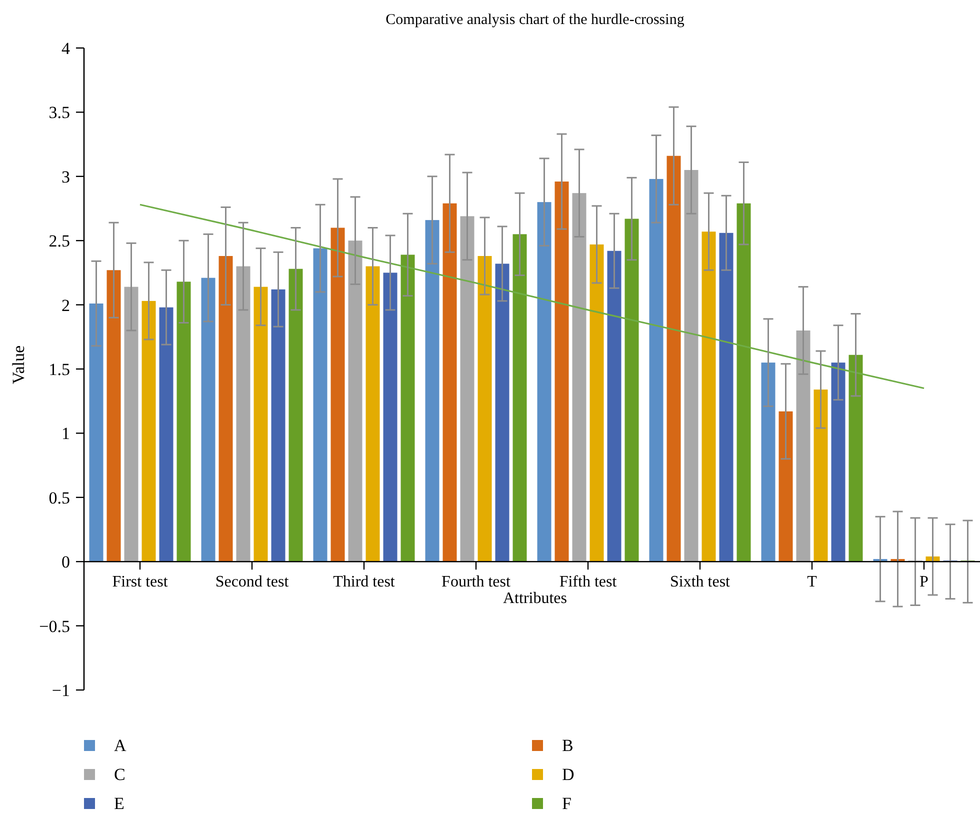  Describe the element at coordinates (568, 774) in the screenshot. I see `legend-label: D` at that location.